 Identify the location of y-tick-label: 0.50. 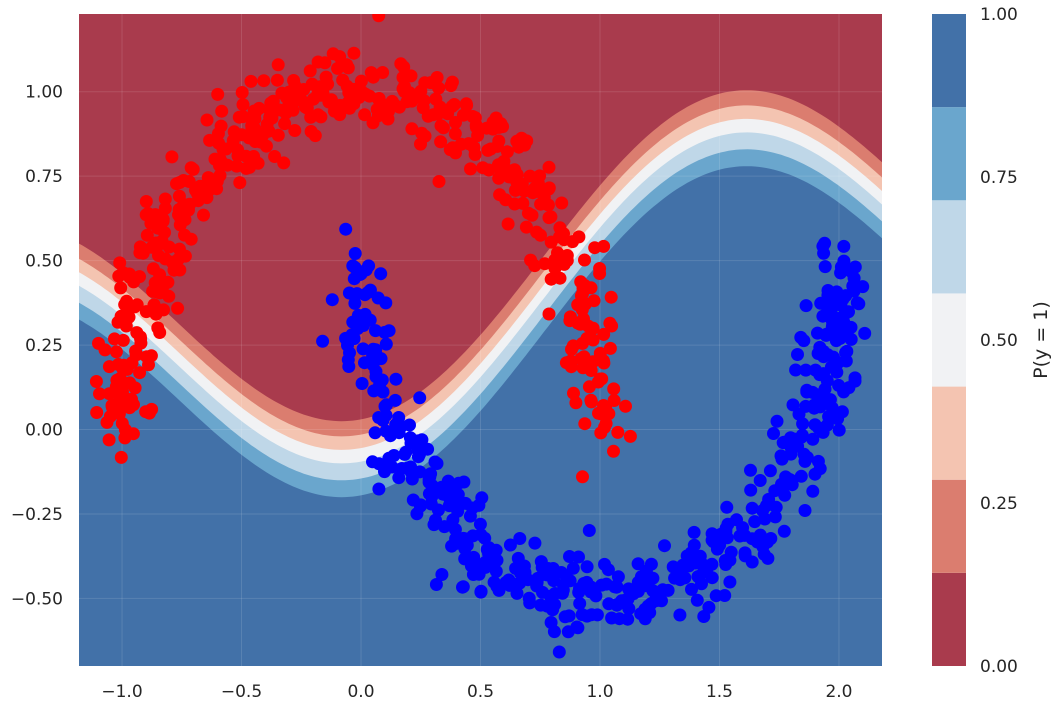
(44, 262).